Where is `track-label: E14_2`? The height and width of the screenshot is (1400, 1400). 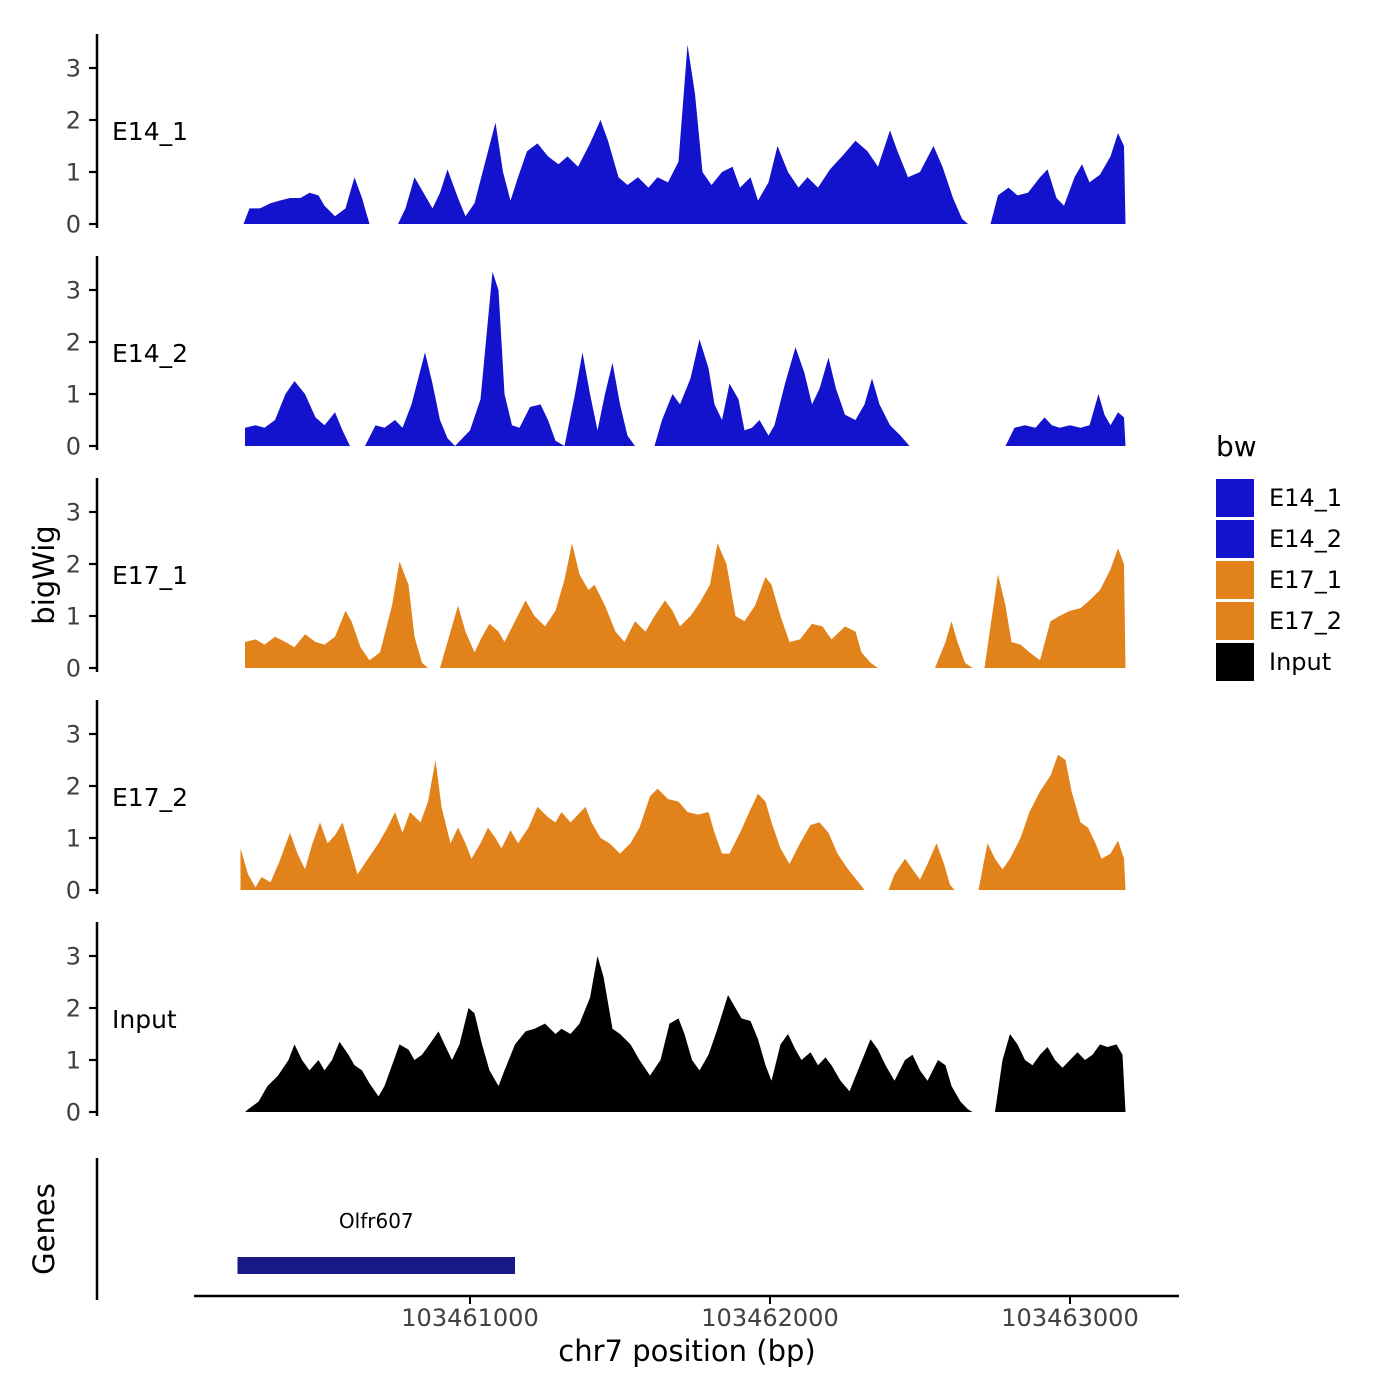
track-label: E14_2 is located at coordinates (150, 353).